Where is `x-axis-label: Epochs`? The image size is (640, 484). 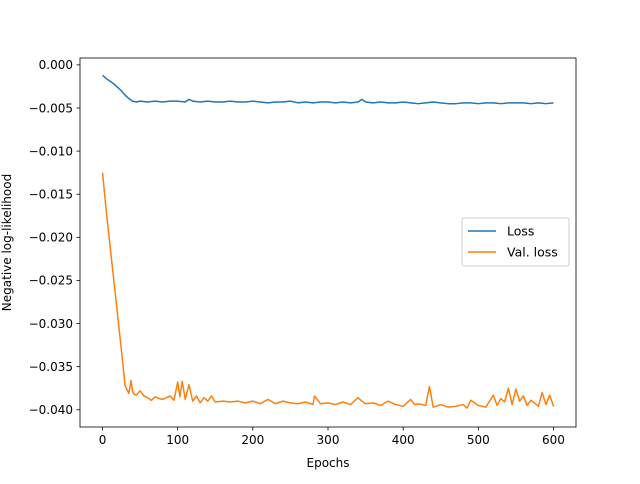 x-axis-label: Epochs is located at coordinates (328, 463).